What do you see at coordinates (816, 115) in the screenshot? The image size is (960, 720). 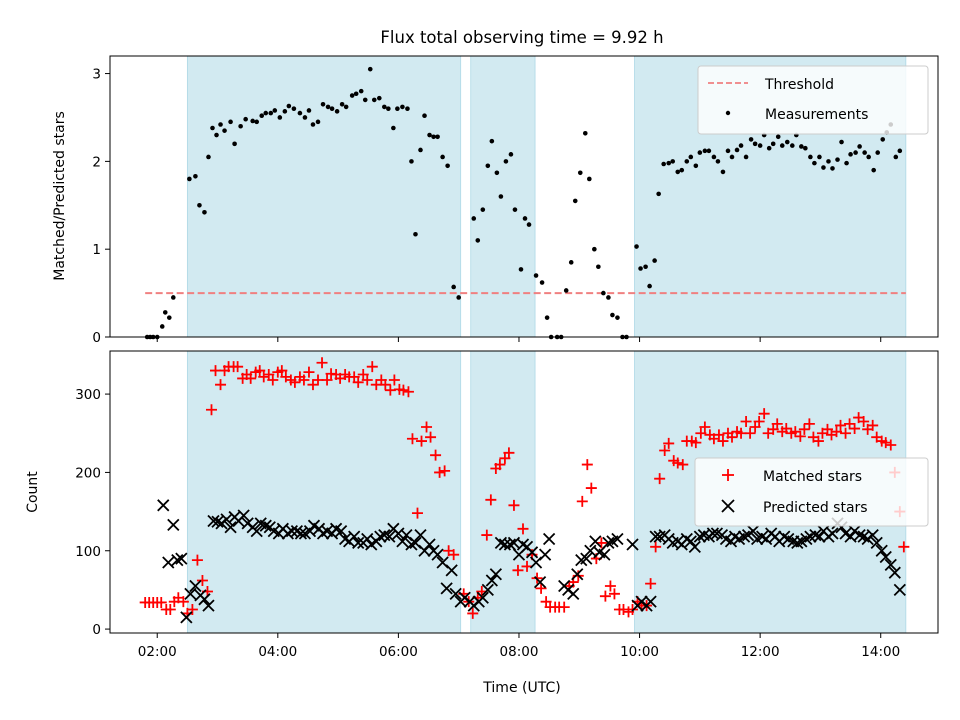 I see `legend-measurements-label: Measurements` at bounding box center [816, 115].